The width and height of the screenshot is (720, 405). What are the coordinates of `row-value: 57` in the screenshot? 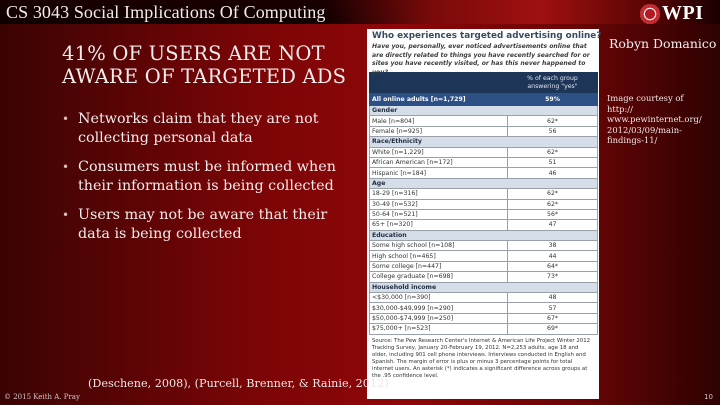 It's located at (552, 308).